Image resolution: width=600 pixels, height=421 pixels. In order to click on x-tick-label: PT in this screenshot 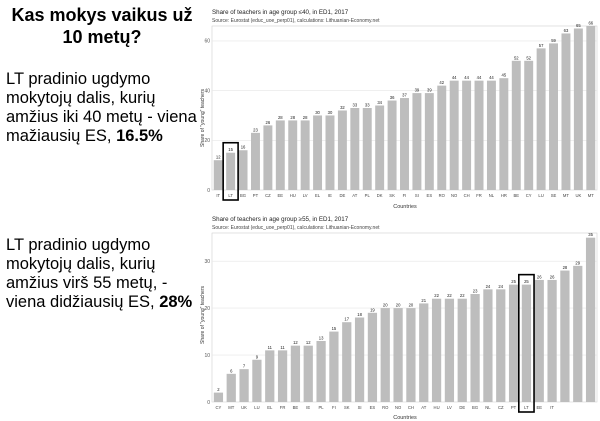, I will do `click(256, 195)`.